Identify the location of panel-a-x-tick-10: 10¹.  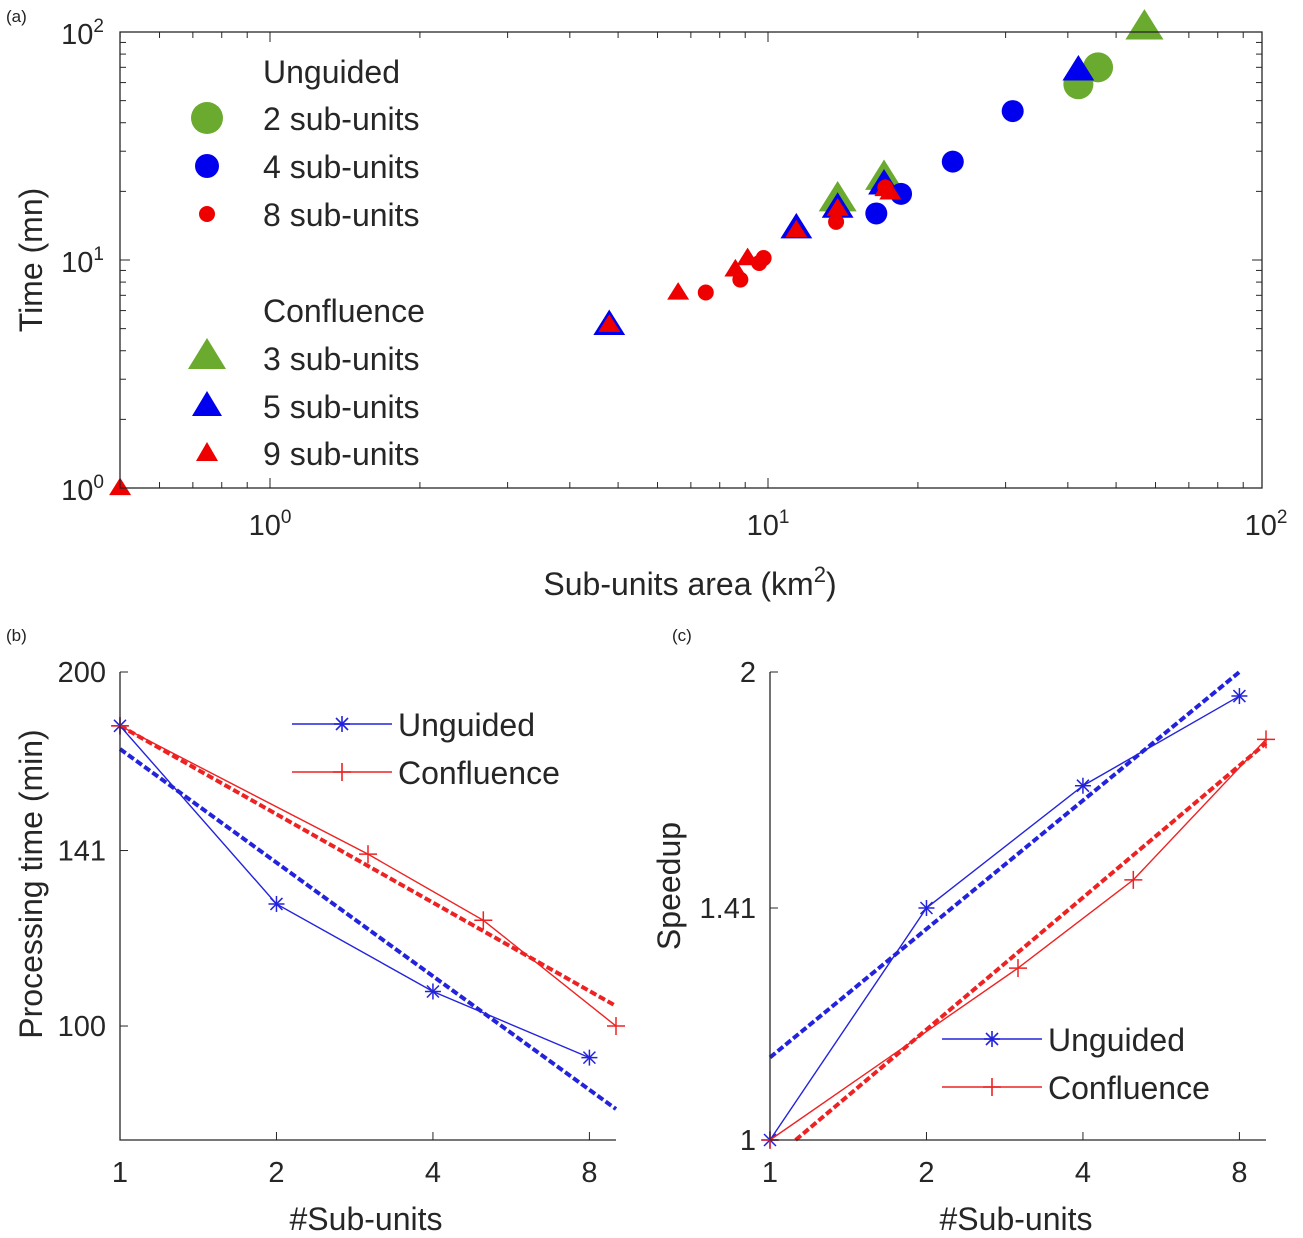
(768, 524).